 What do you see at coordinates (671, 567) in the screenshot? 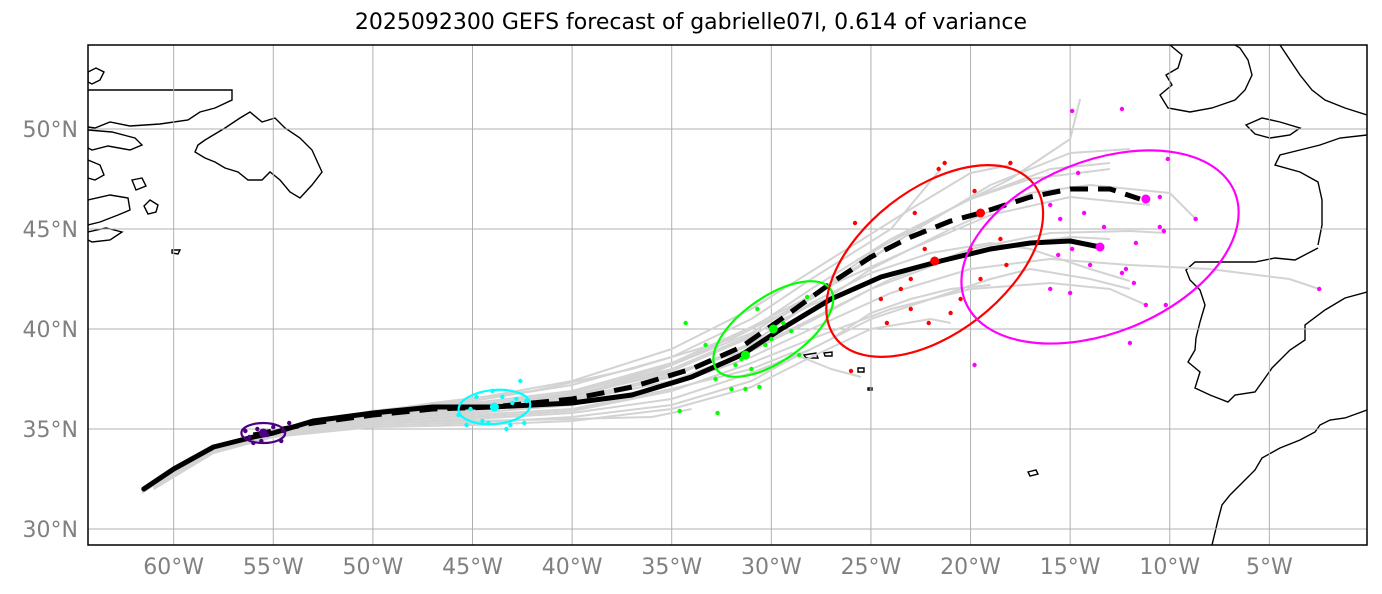
I see `lon-tick-label: 35°W` at bounding box center [671, 567].